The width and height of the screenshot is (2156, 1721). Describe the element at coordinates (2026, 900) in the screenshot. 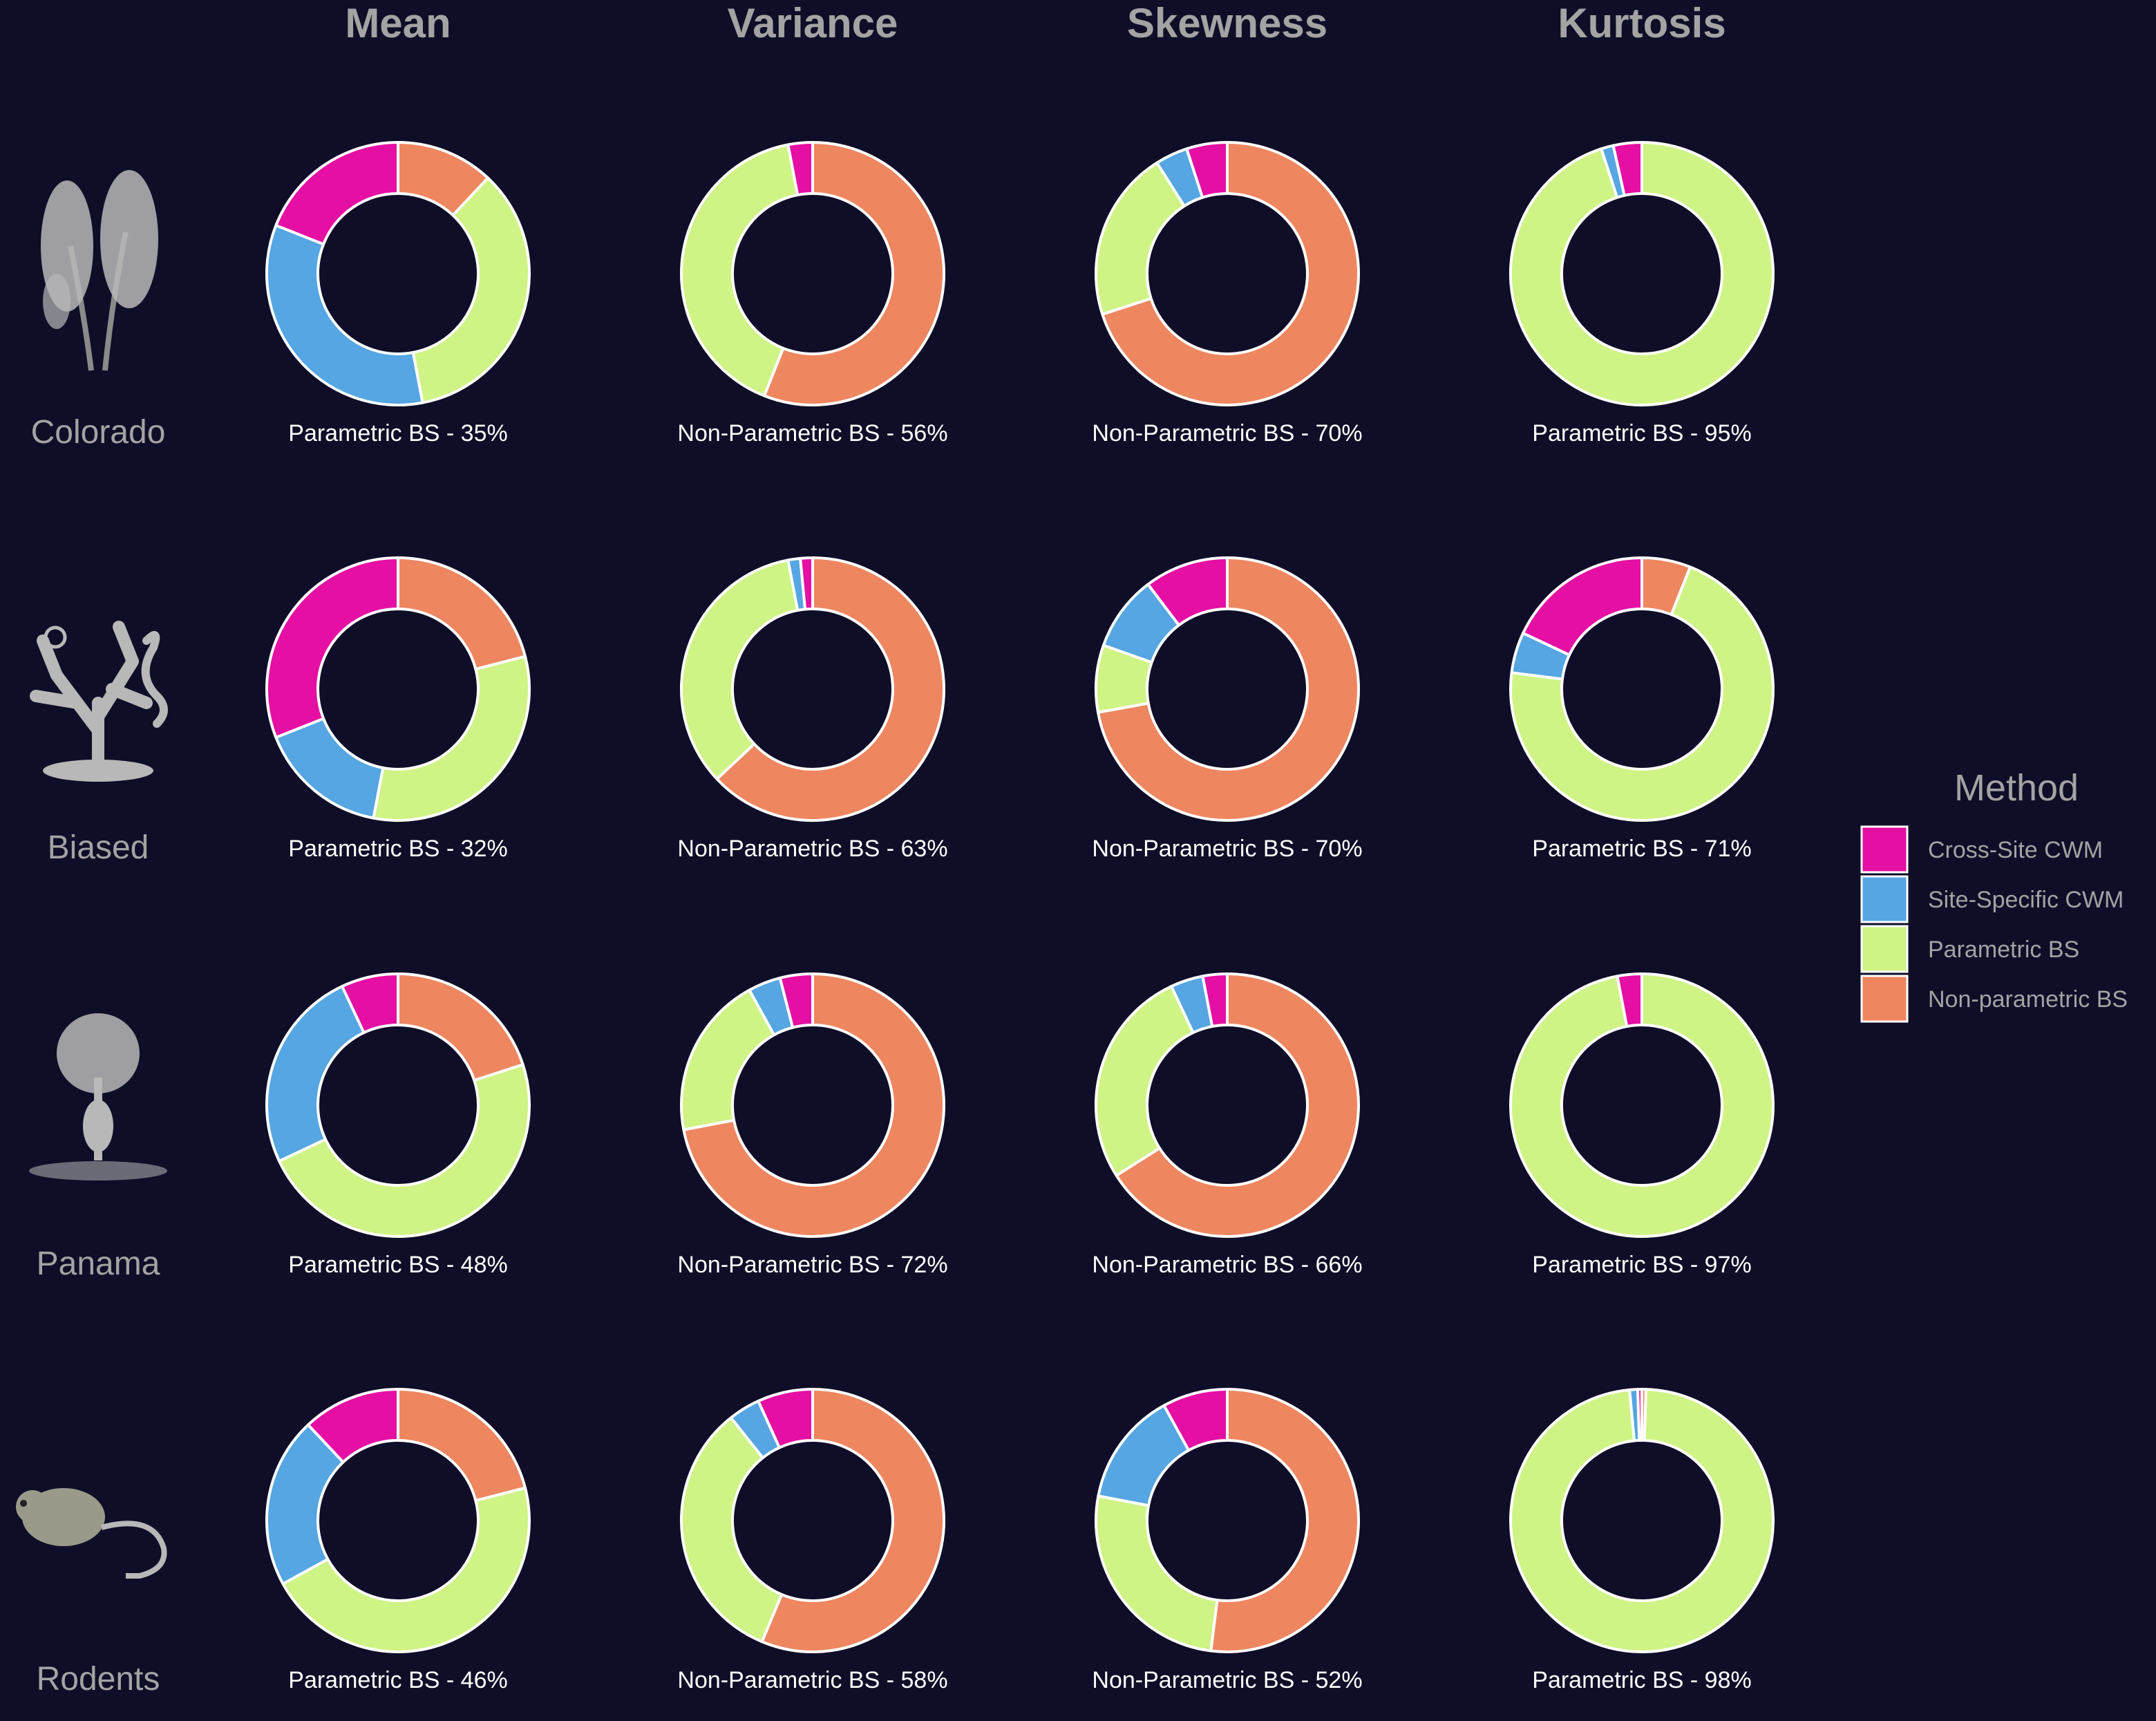

I see `legend-label-site-specific-cwm: Site-Specific CWM` at that location.